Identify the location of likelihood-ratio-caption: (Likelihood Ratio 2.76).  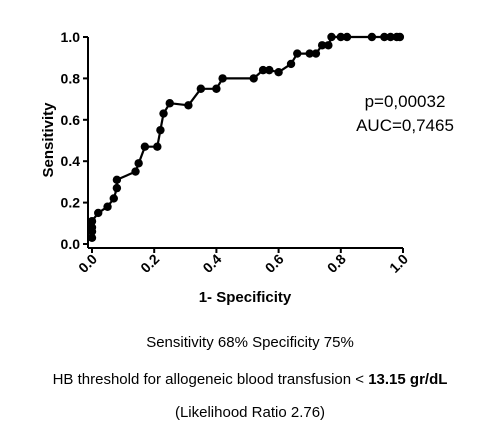
(250, 412).